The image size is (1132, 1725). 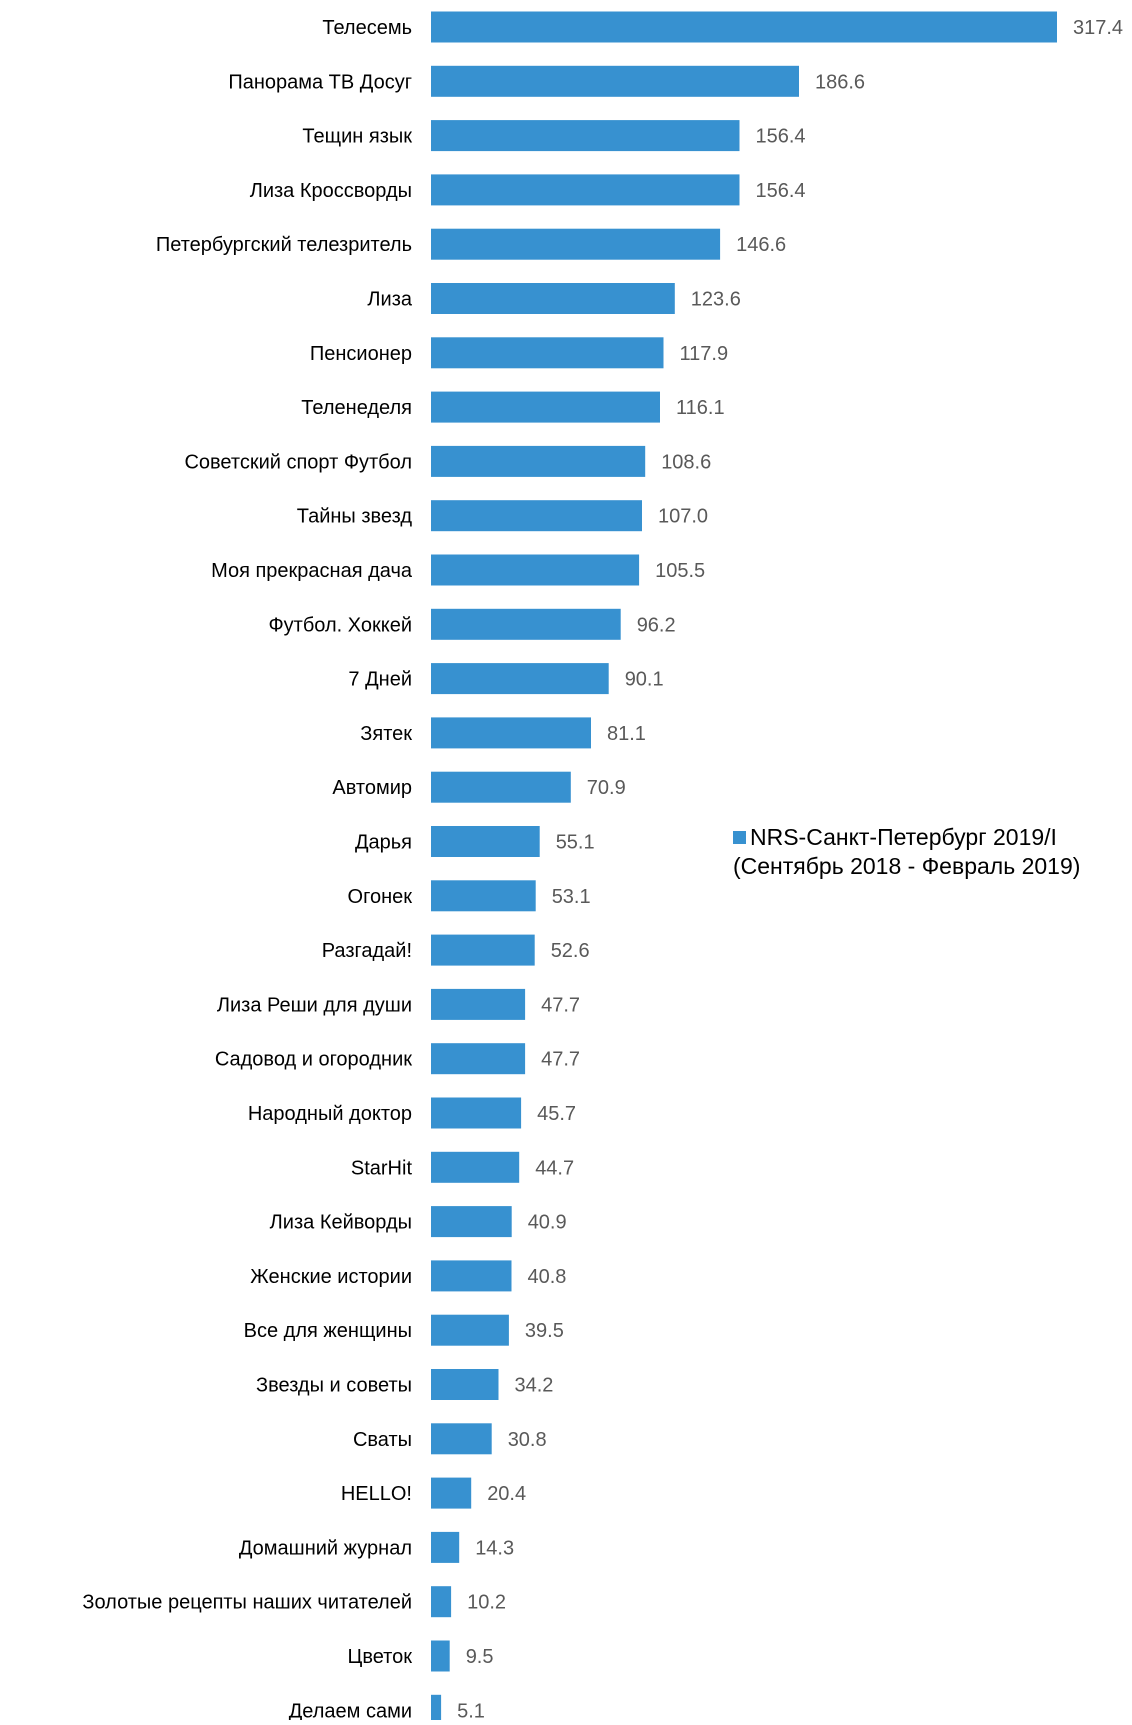 What do you see at coordinates (644, 680) in the screenshot?
I see `value-label: 90.1` at bounding box center [644, 680].